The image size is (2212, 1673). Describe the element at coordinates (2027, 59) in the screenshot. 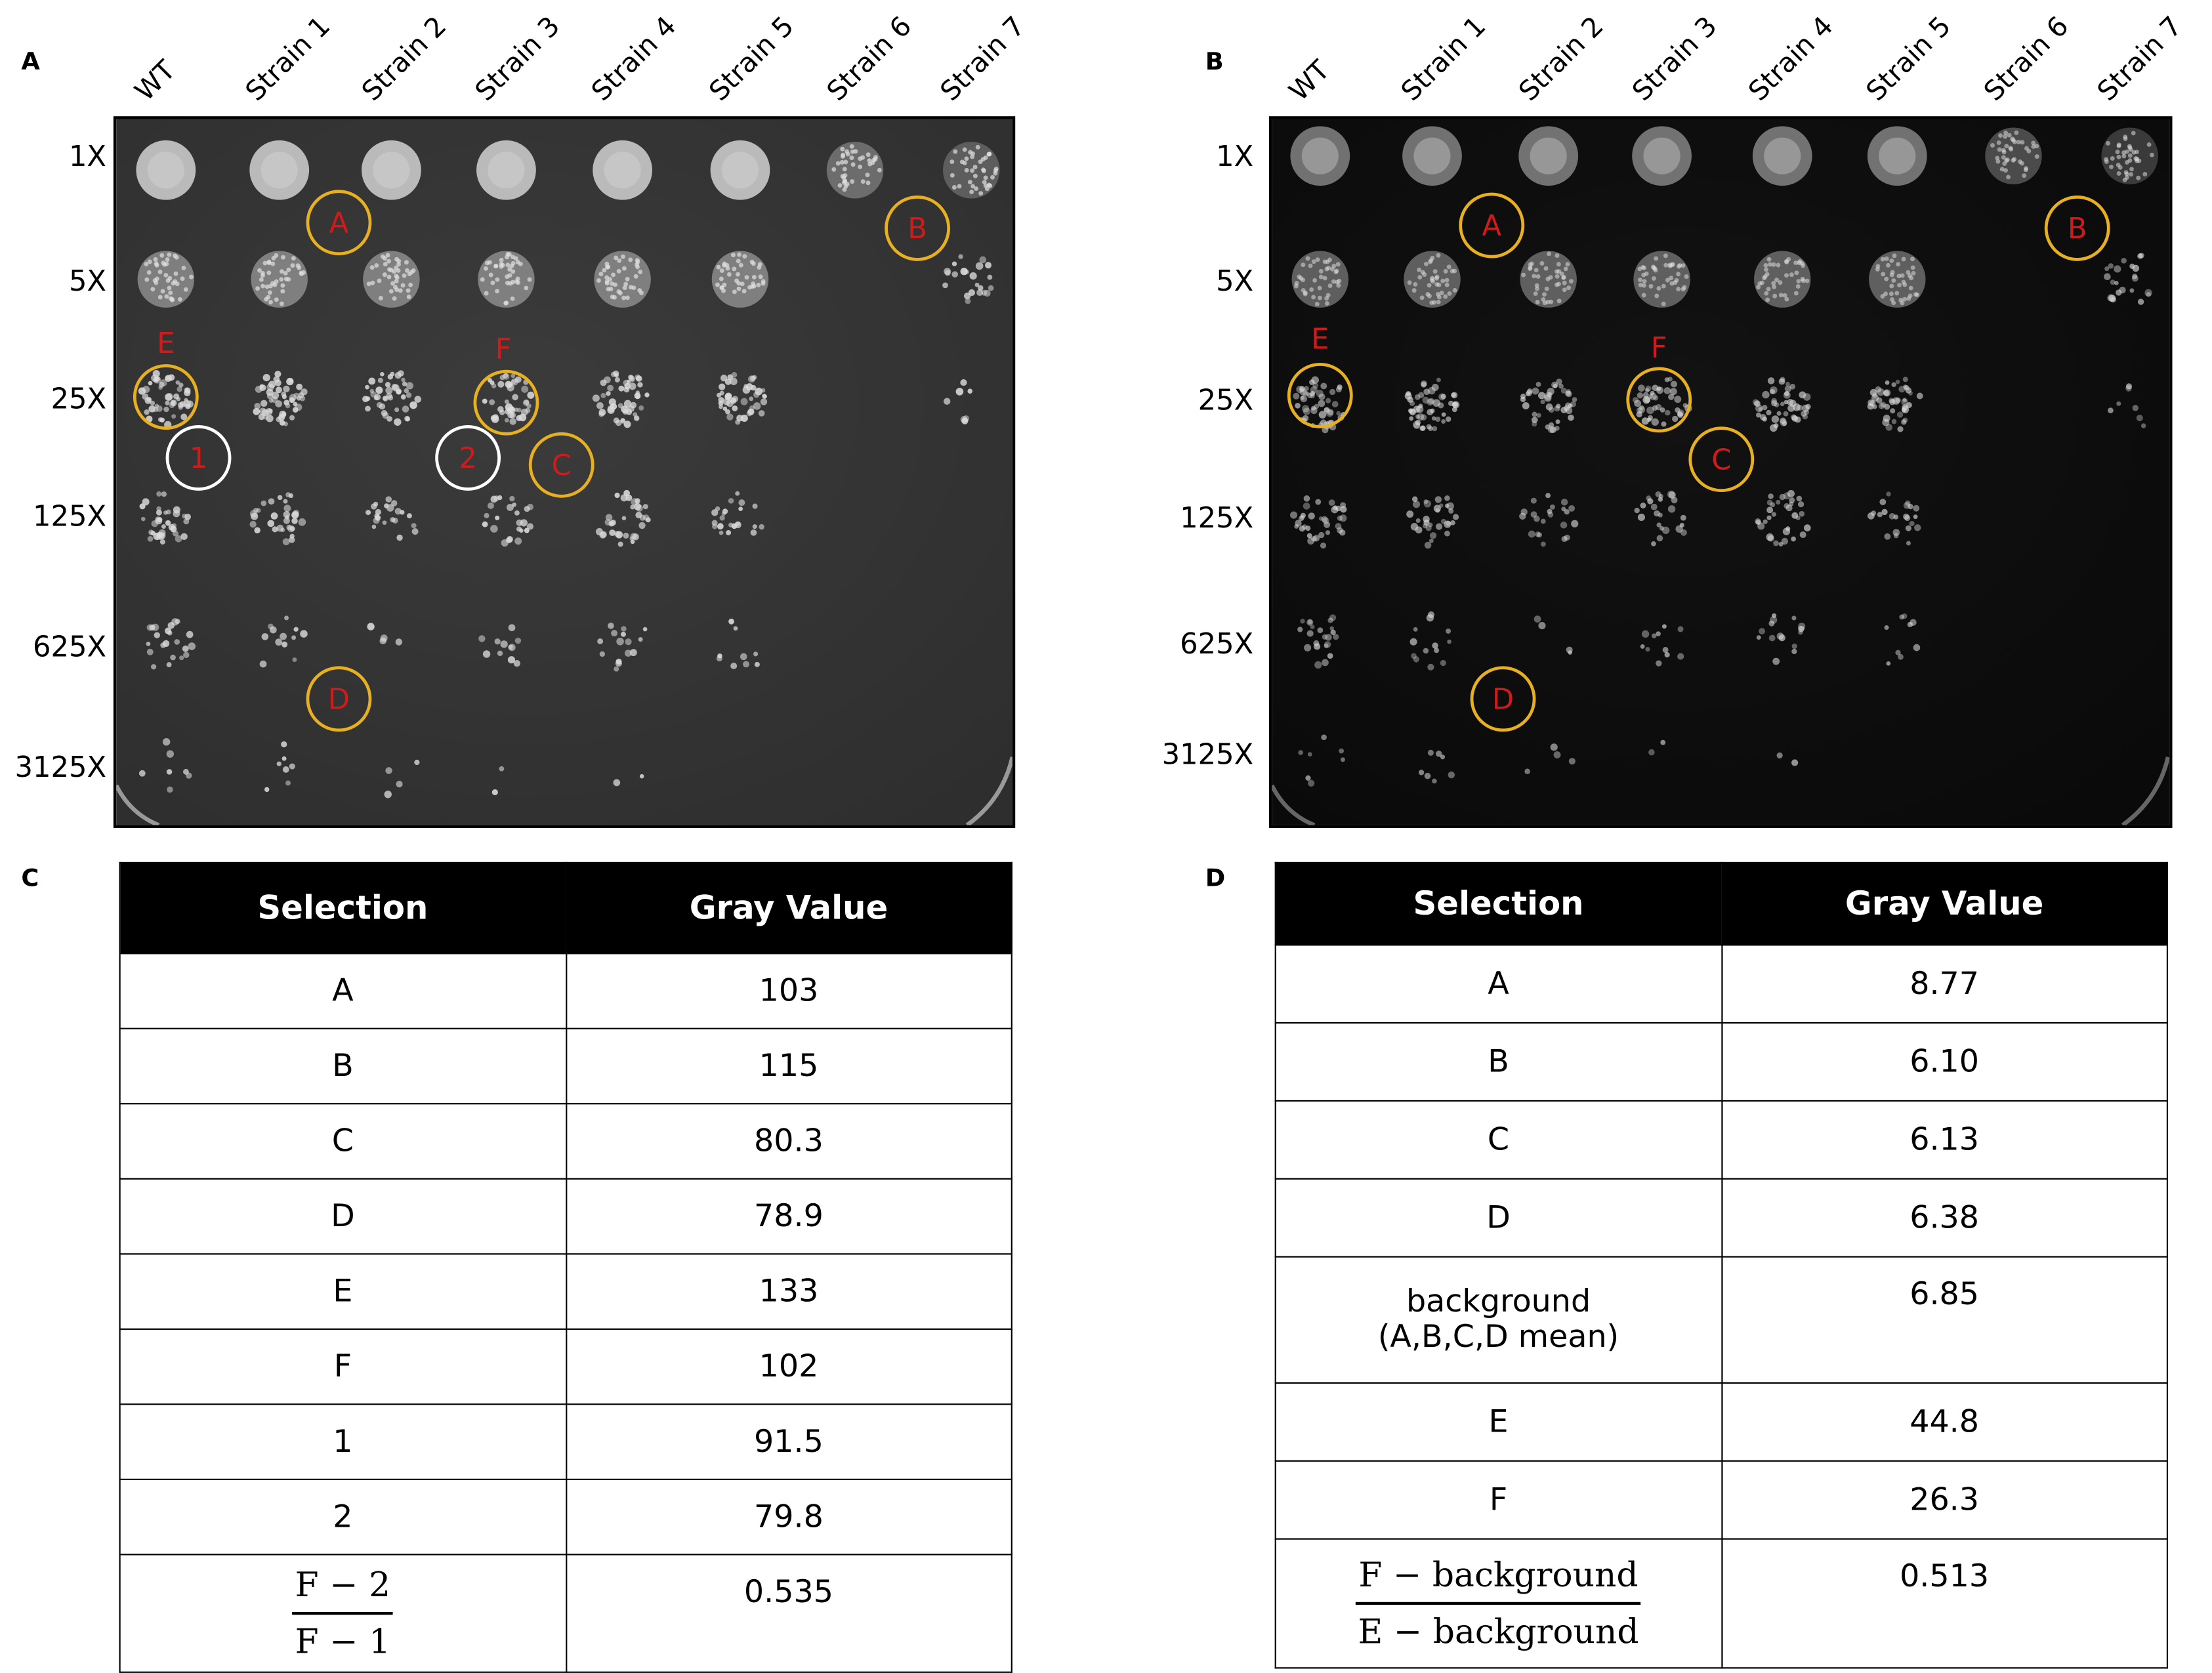

I see `strain-label: Strain 6` at that location.